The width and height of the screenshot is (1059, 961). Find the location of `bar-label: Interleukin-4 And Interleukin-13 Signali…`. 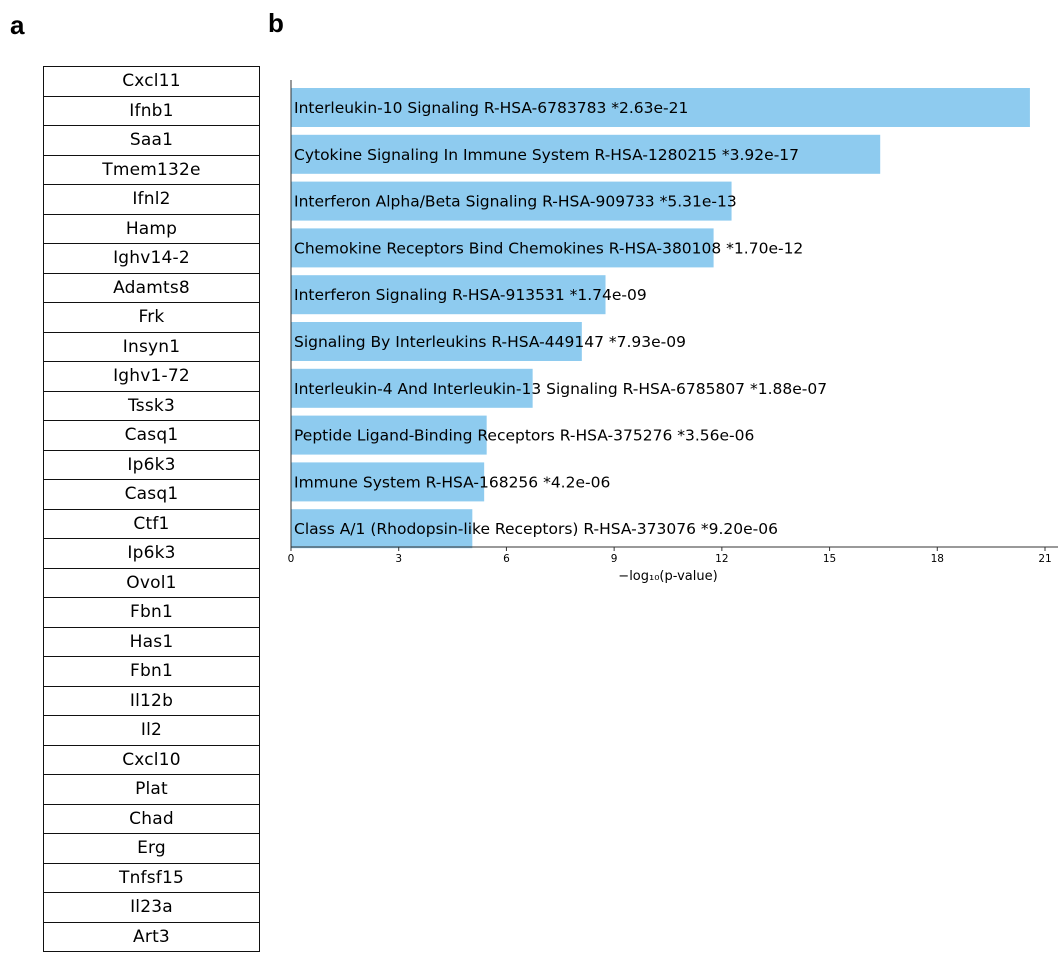

bar-label: Interleukin-4 And Interleukin-13 Signali… is located at coordinates (560, 389).